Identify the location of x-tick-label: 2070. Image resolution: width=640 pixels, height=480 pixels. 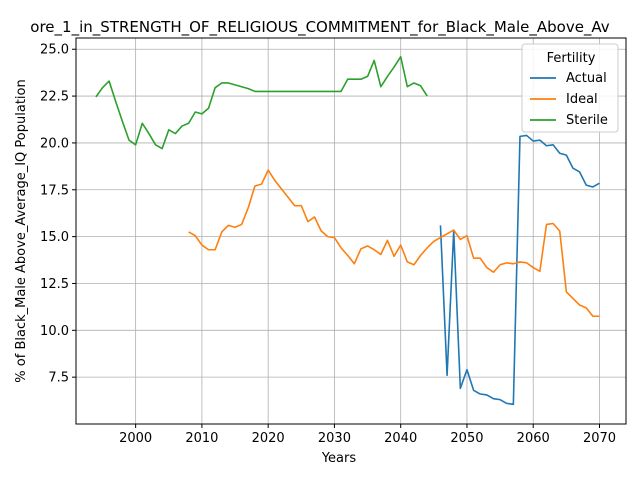
(599, 438).